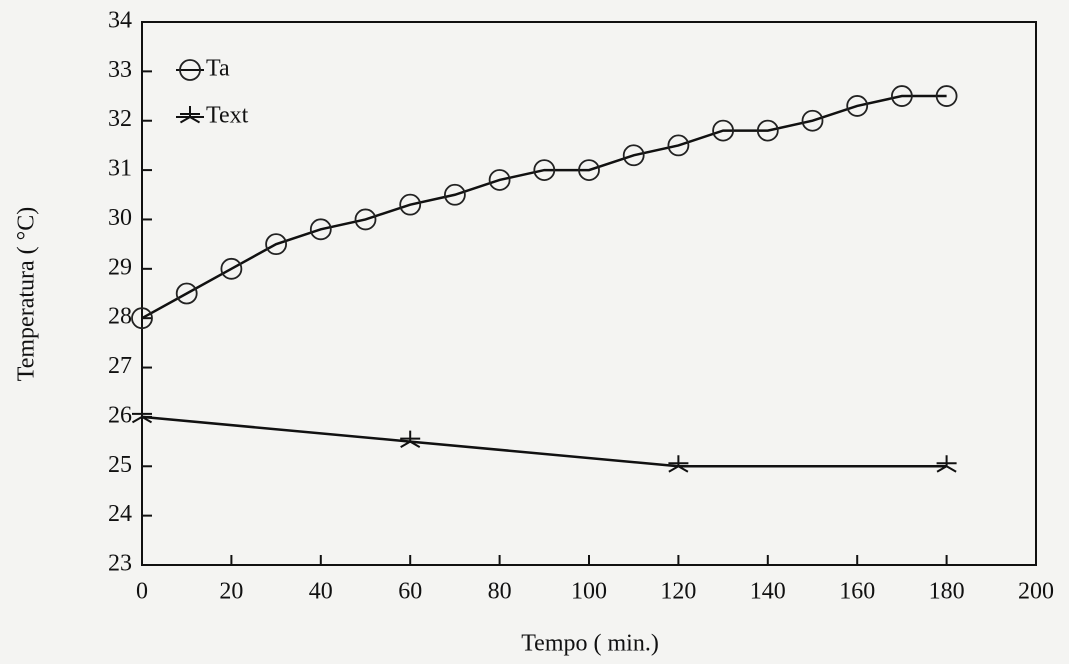 The width and height of the screenshot is (1069, 664). What do you see at coordinates (120, 366) in the screenshot?
I see `y-tick-label: 27` at bounding box center [120, 366].